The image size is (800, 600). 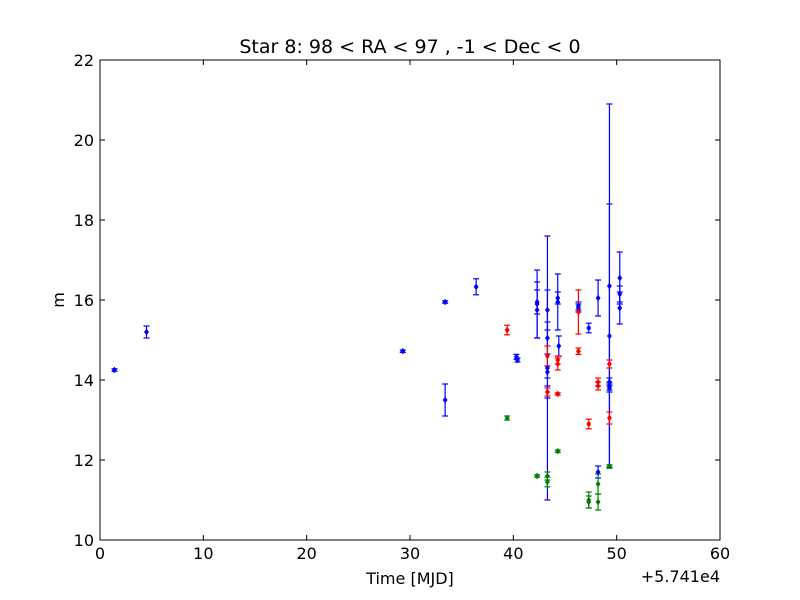 I want to click on x-axis-label: Time [MJD], so click(x=409, y=578).